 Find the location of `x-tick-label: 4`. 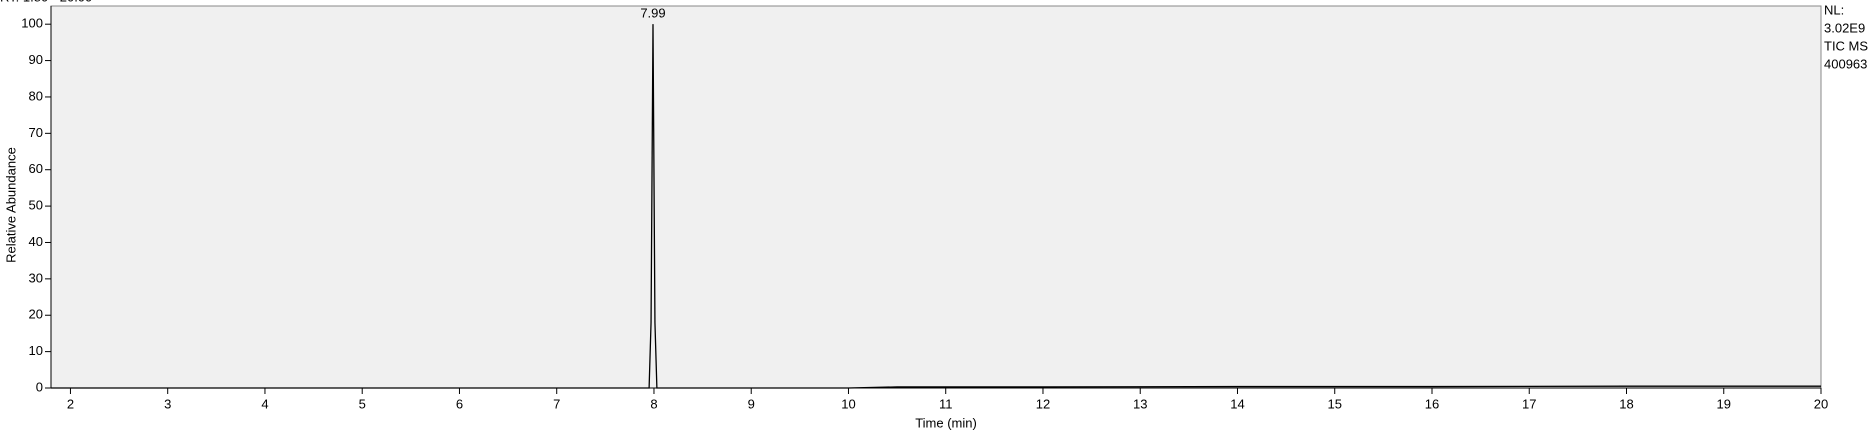

x-tick-label: 4 is located at coordinates (264, 403).